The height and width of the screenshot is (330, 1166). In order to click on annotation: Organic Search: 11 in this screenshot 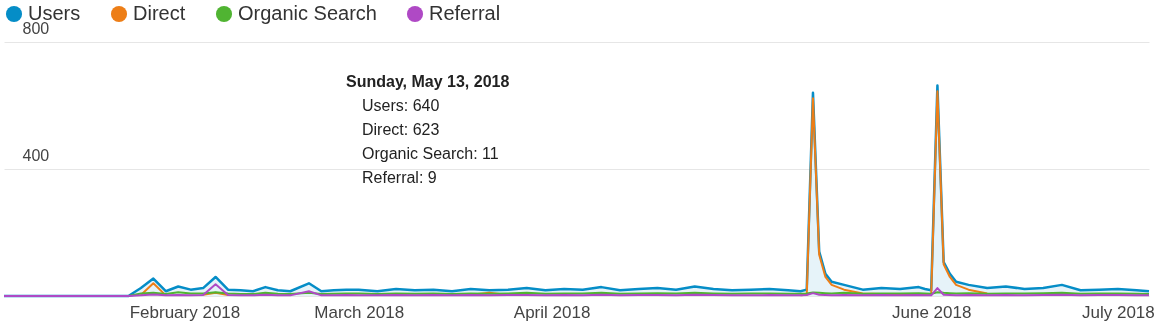, I will do `click(430, 153)`.